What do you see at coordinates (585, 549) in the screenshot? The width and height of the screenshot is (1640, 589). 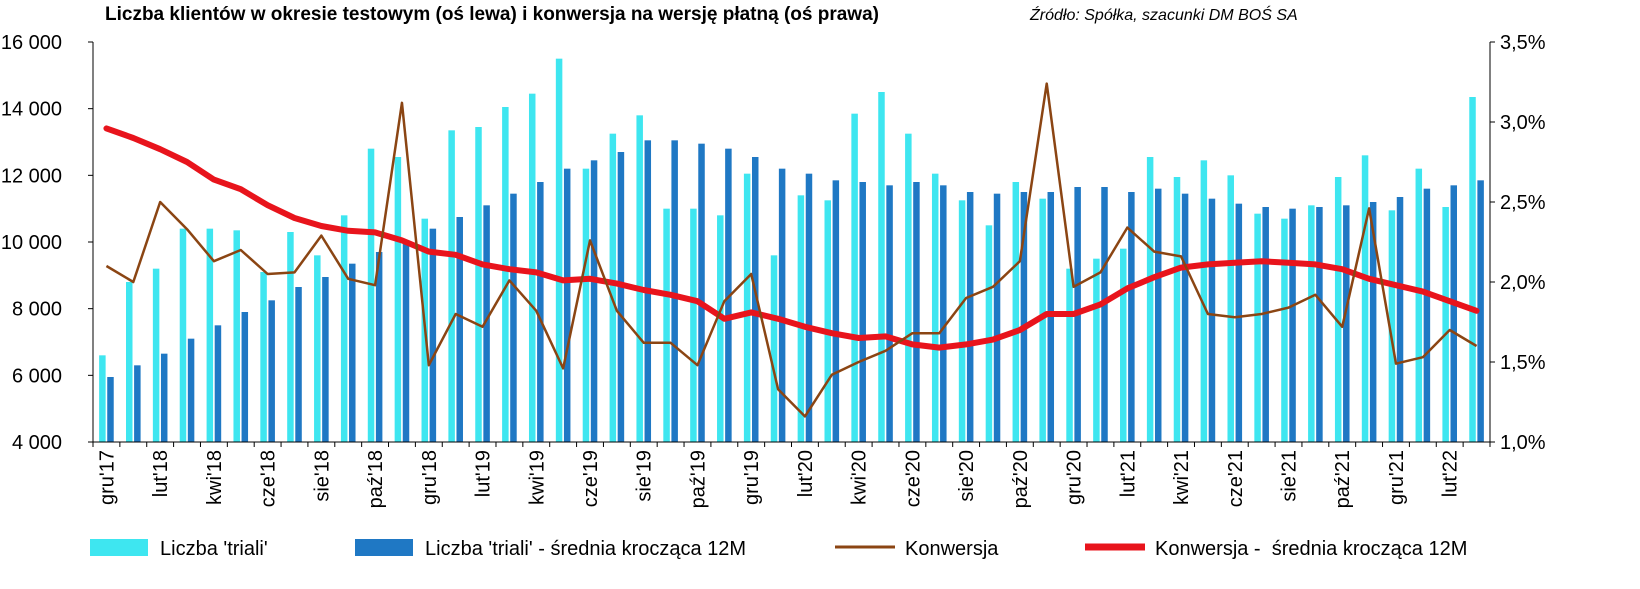 I see `legend-label-trials-avg: Liczba 'triali' - średnia krocząca 12M` at bounding box center [585, 549].